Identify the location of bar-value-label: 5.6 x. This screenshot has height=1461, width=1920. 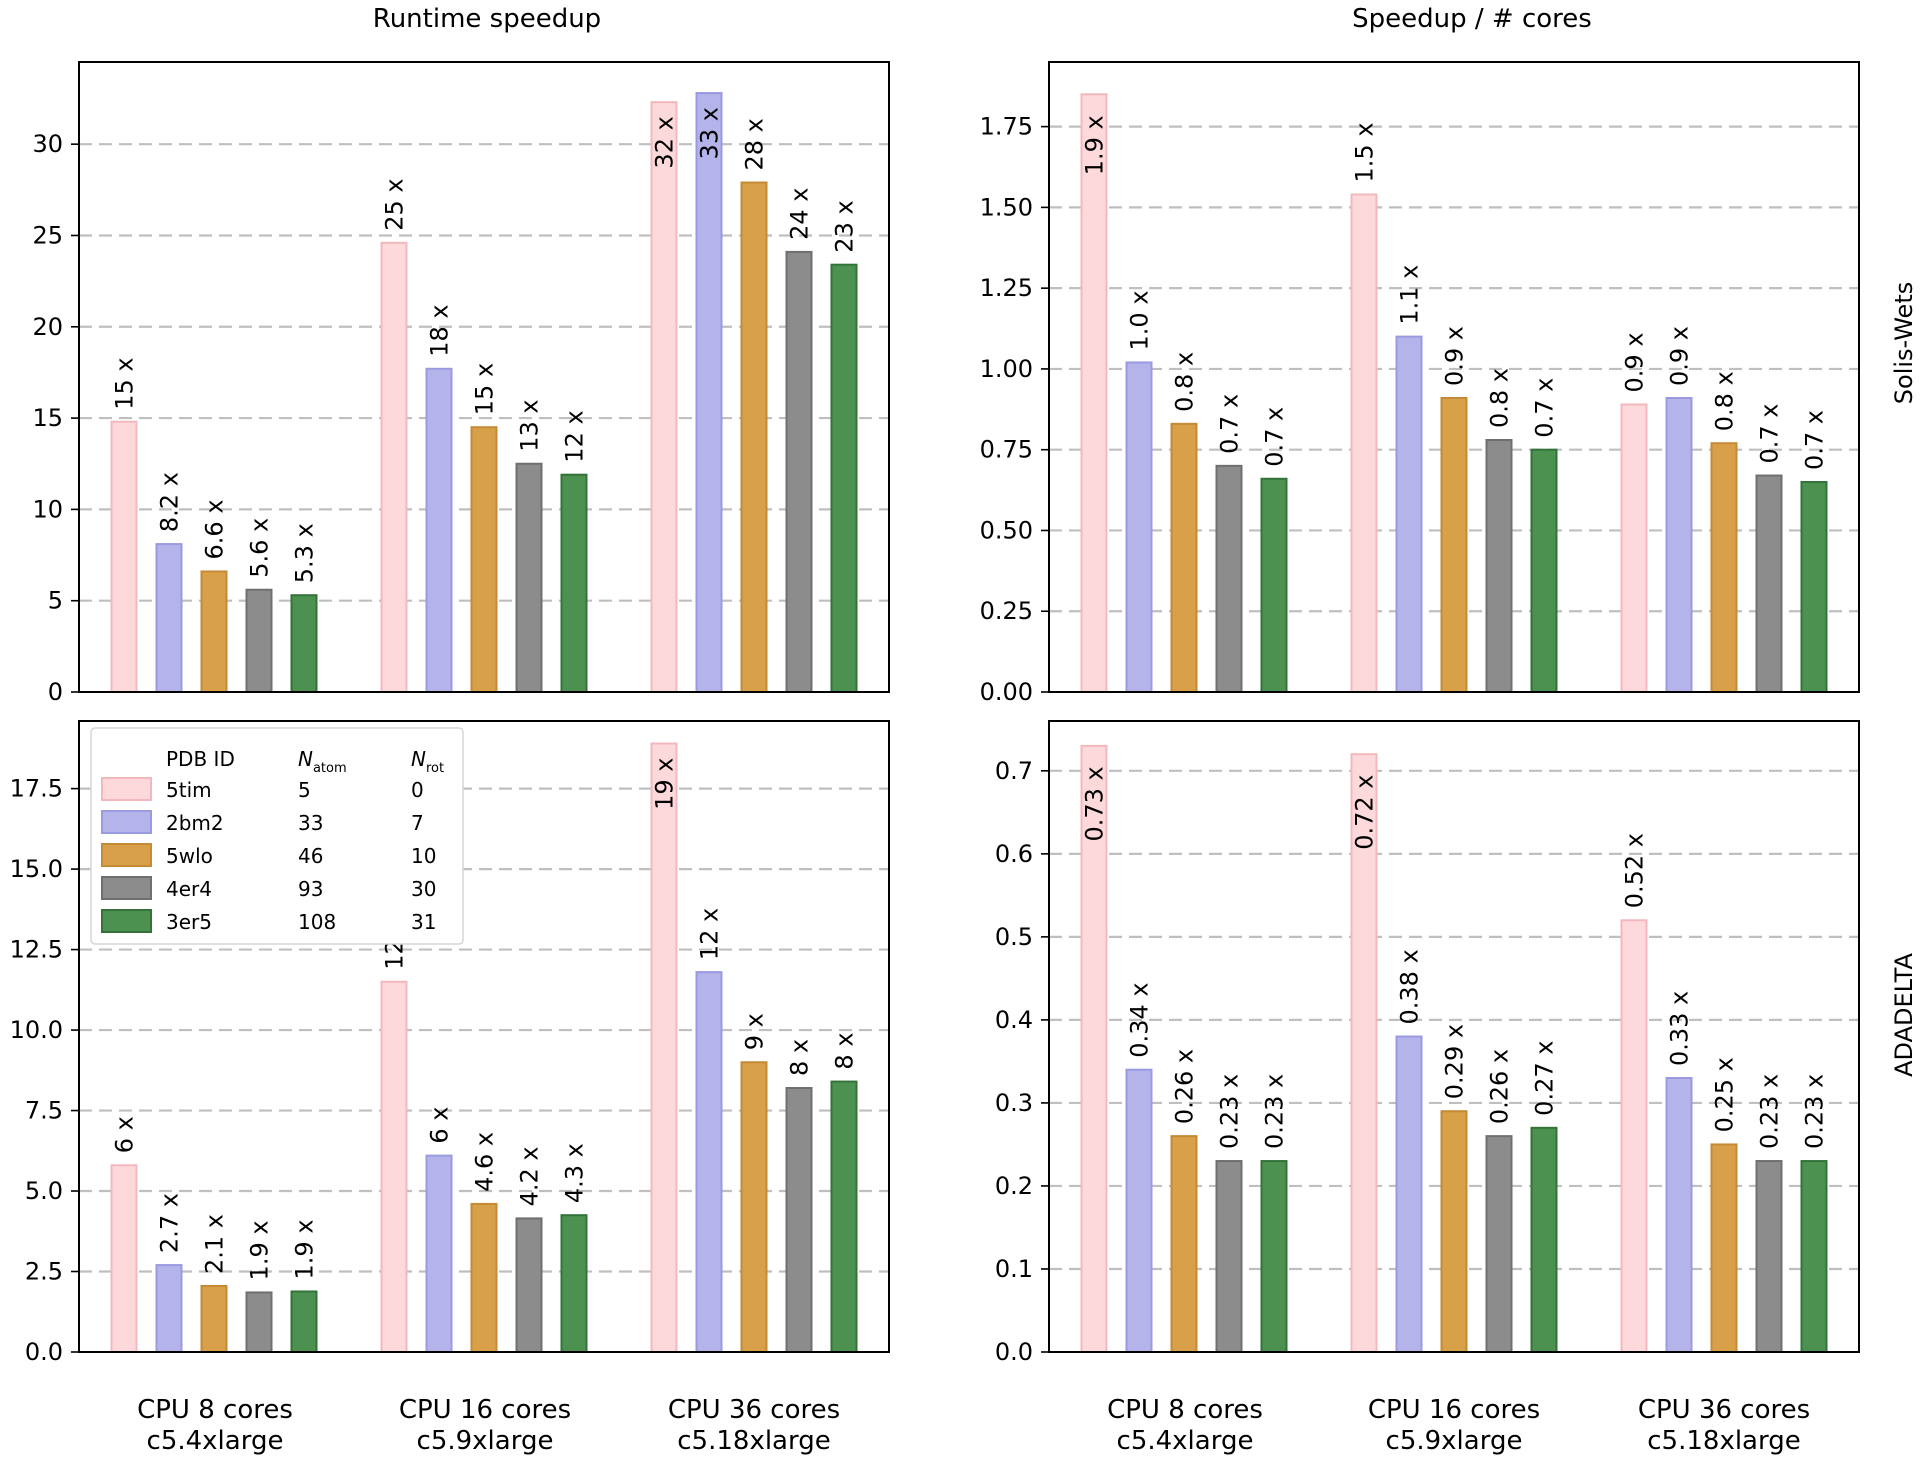
(260, 548).